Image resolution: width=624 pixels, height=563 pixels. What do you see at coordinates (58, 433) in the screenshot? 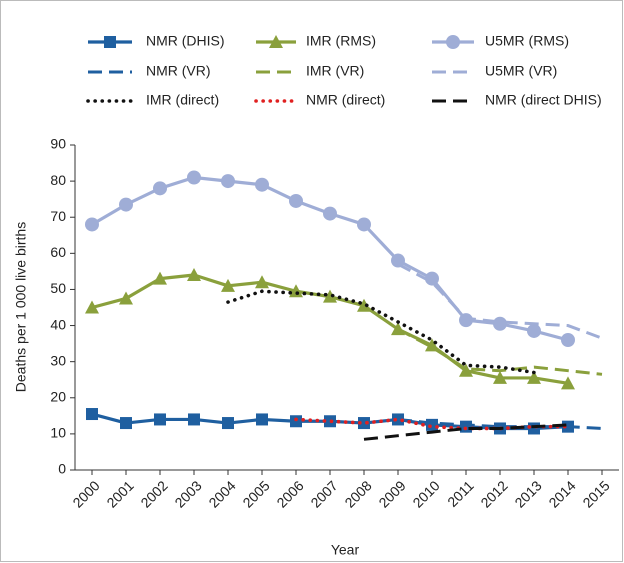
I see `y-tick-label: 10` at bounding box center [58, 433].